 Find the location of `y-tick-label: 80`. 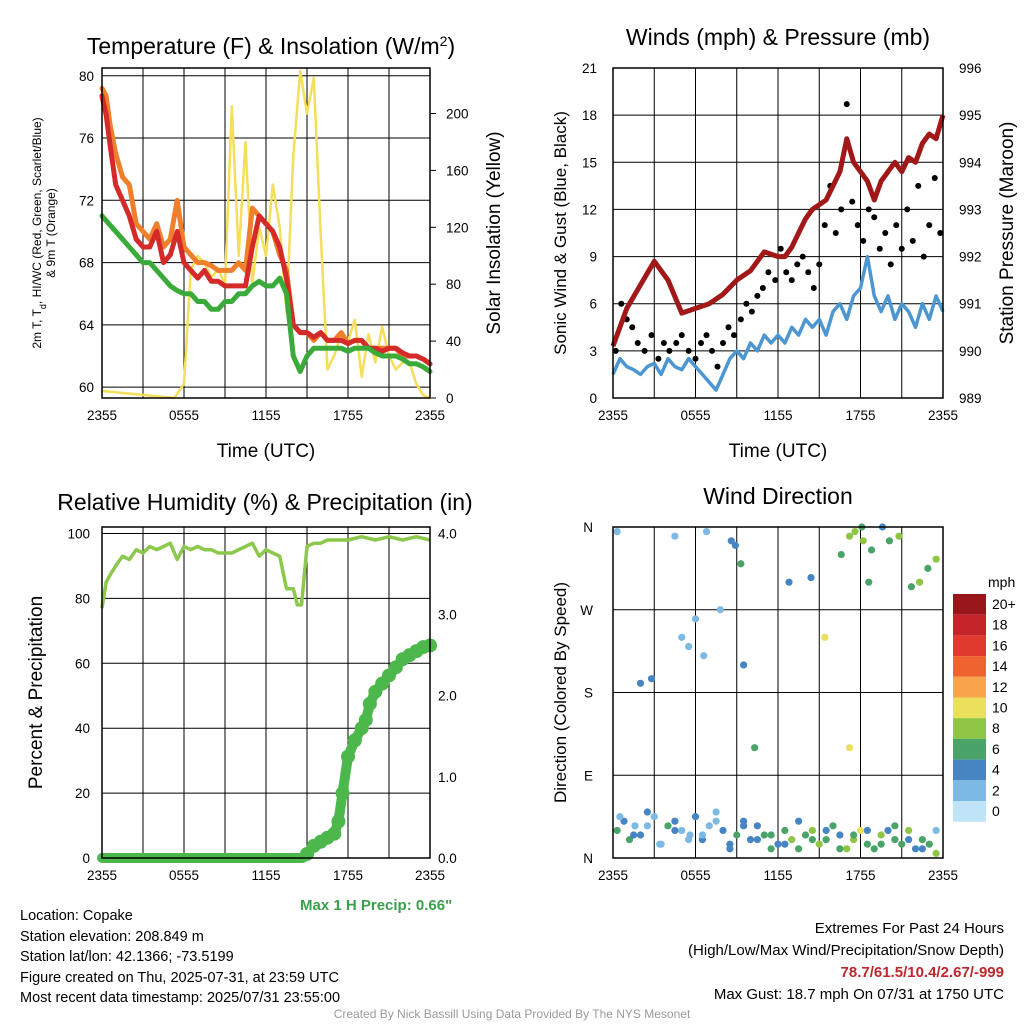

y-tick-label: 80 is located at coordinates (82, 598).